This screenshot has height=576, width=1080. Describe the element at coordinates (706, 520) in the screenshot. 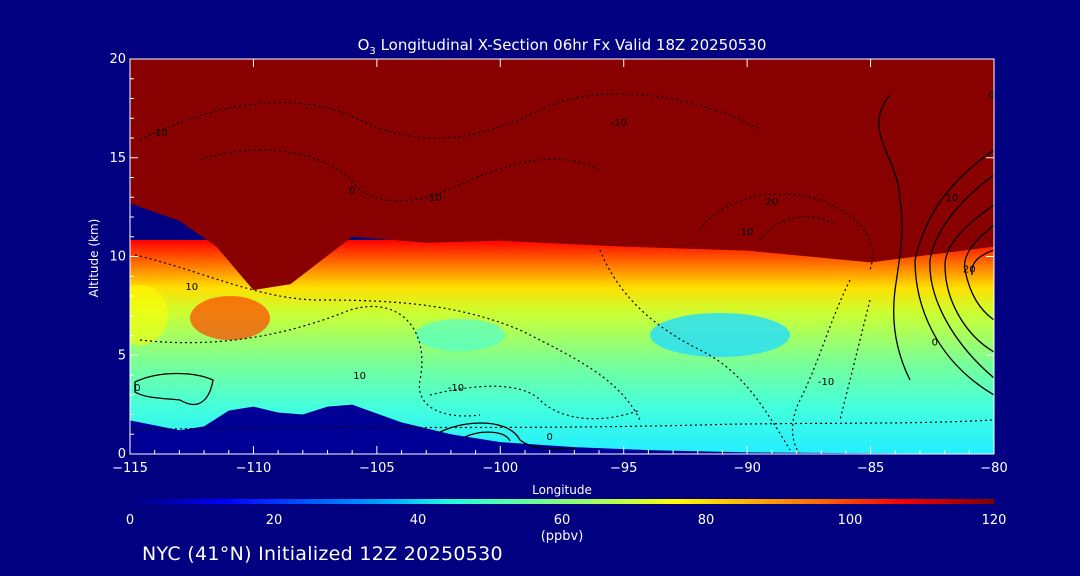

I see `colorbar-tick-label: 80` at that location.